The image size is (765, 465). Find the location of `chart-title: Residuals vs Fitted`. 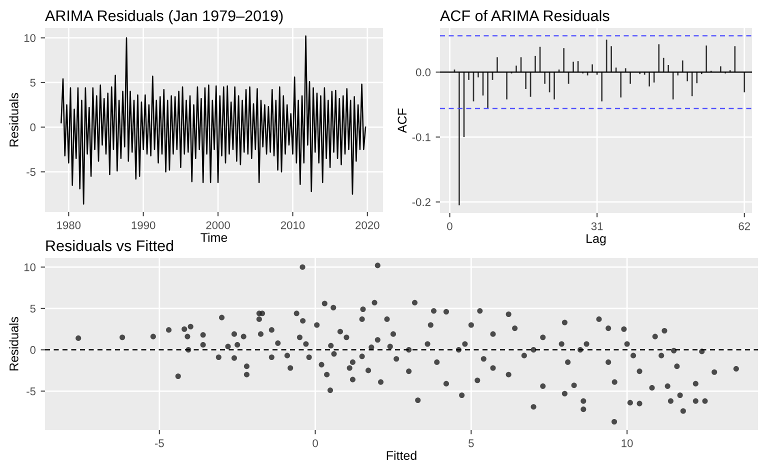

chart-title: Residuals vs Fitted is located at coordinates (110, 246).